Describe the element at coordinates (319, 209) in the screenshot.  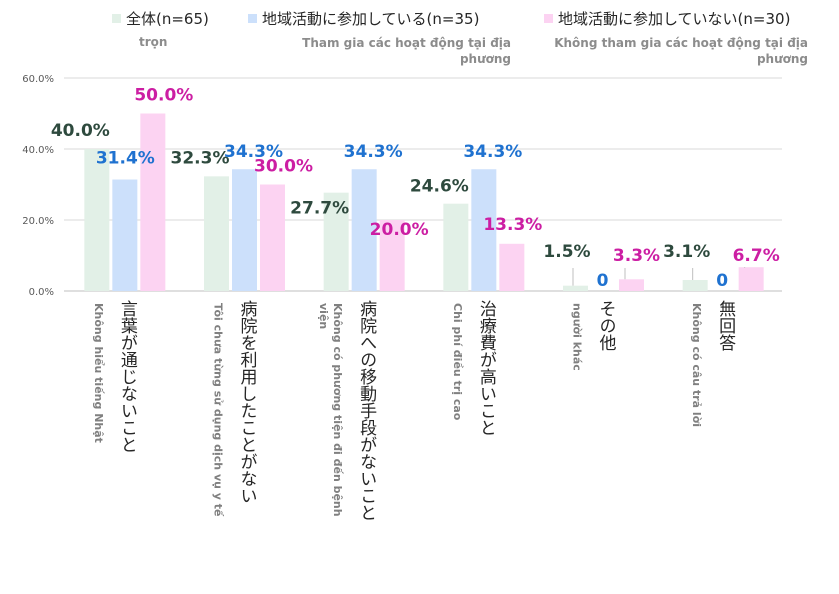
I see `data-label: 27.7%` at that location.